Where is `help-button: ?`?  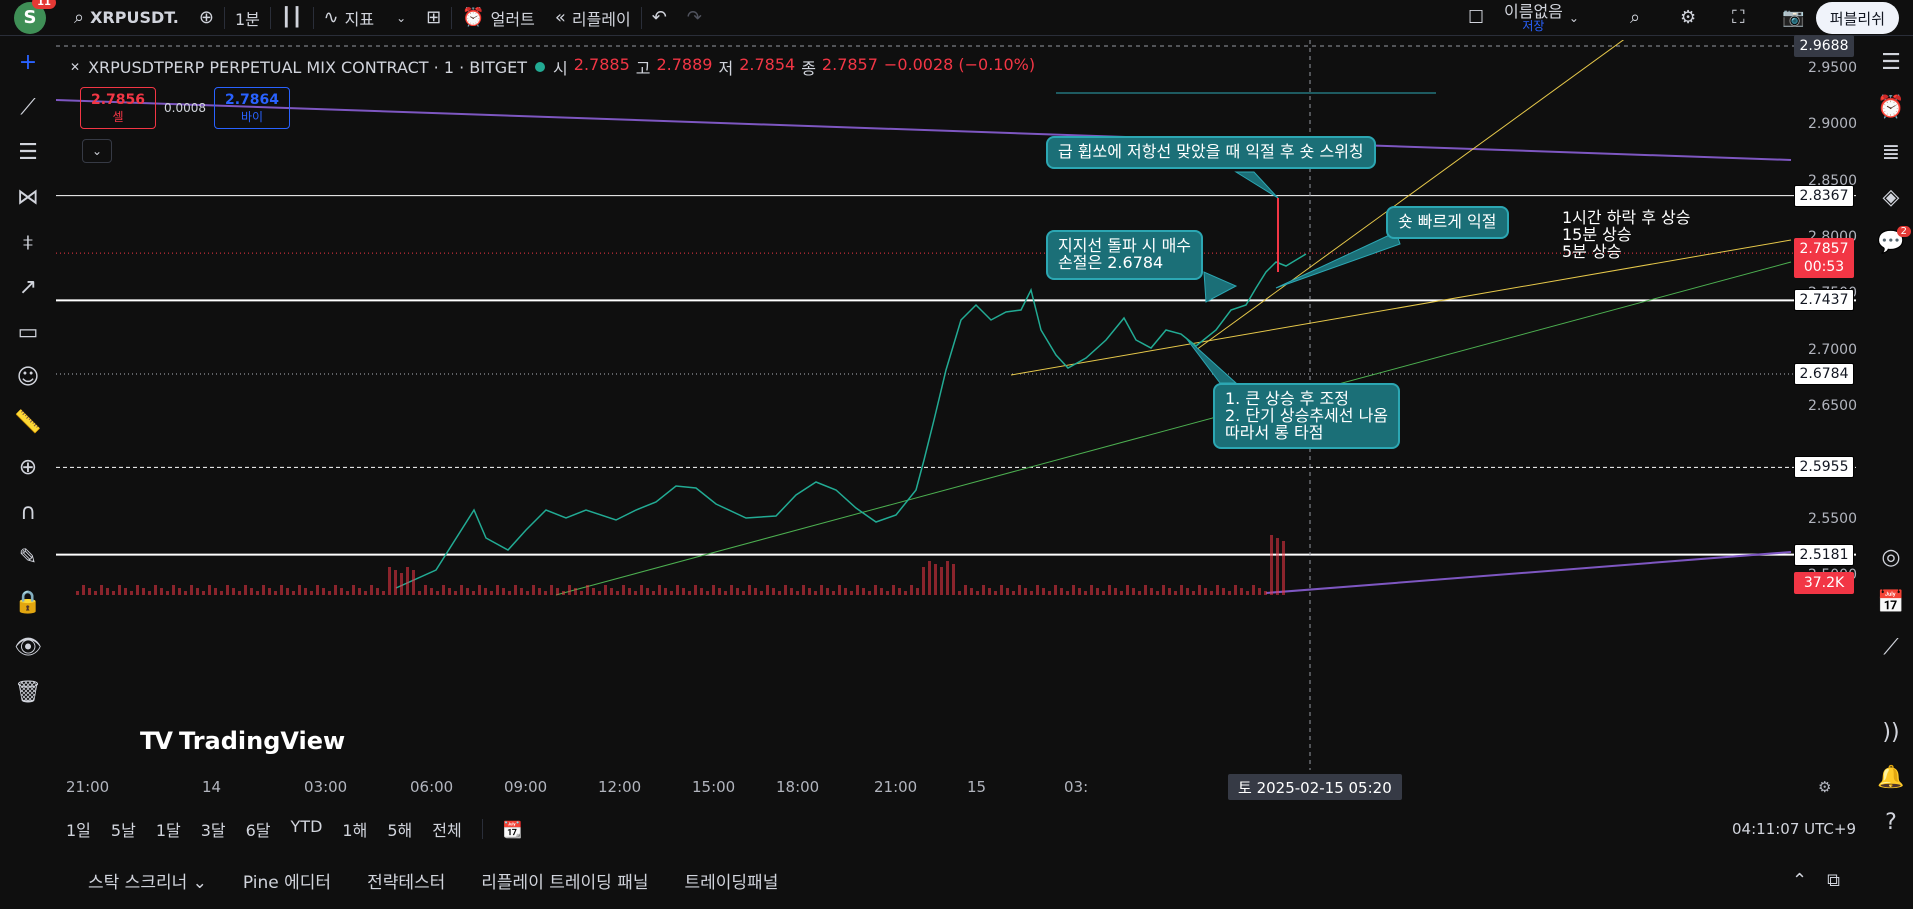 help-button: ? is located at coordinates (1891, 822).